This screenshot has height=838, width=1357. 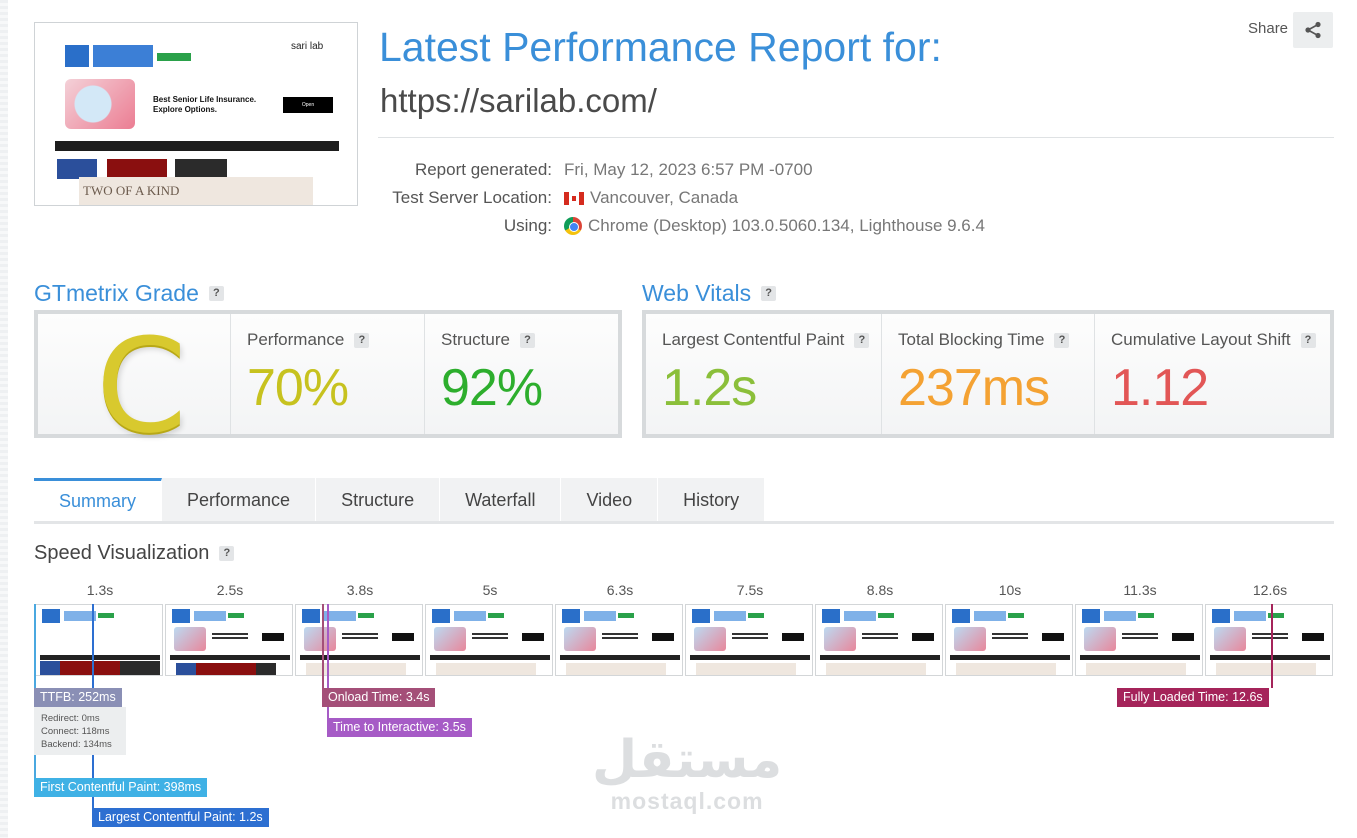 I want to click on structure-value: 92%, so click(x=492, y=388).